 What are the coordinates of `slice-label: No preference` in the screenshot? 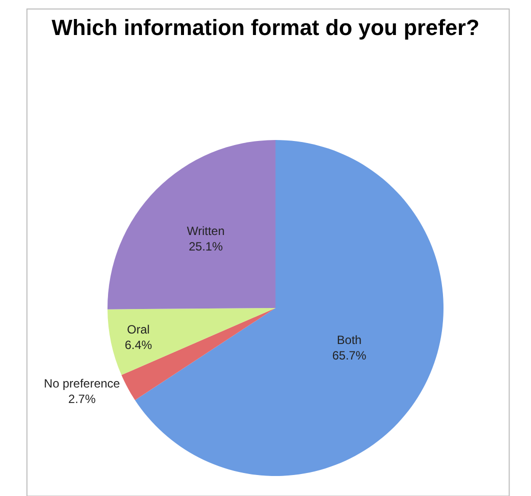 It's located at (82, 383).